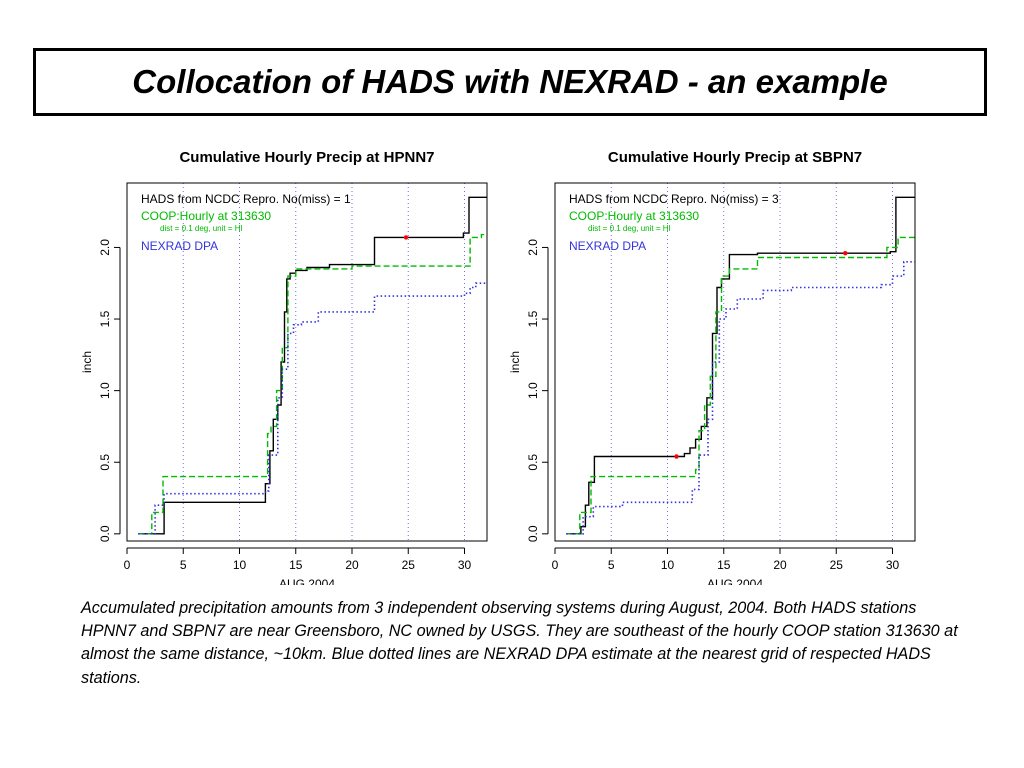 Image resolution: width=1024 pixels, height=768 pixels. Describe the element at coordinates (735, 157) in the screenshot. I see `chart-title: Cumulative Hourly Precip at SBPN7` at that location.